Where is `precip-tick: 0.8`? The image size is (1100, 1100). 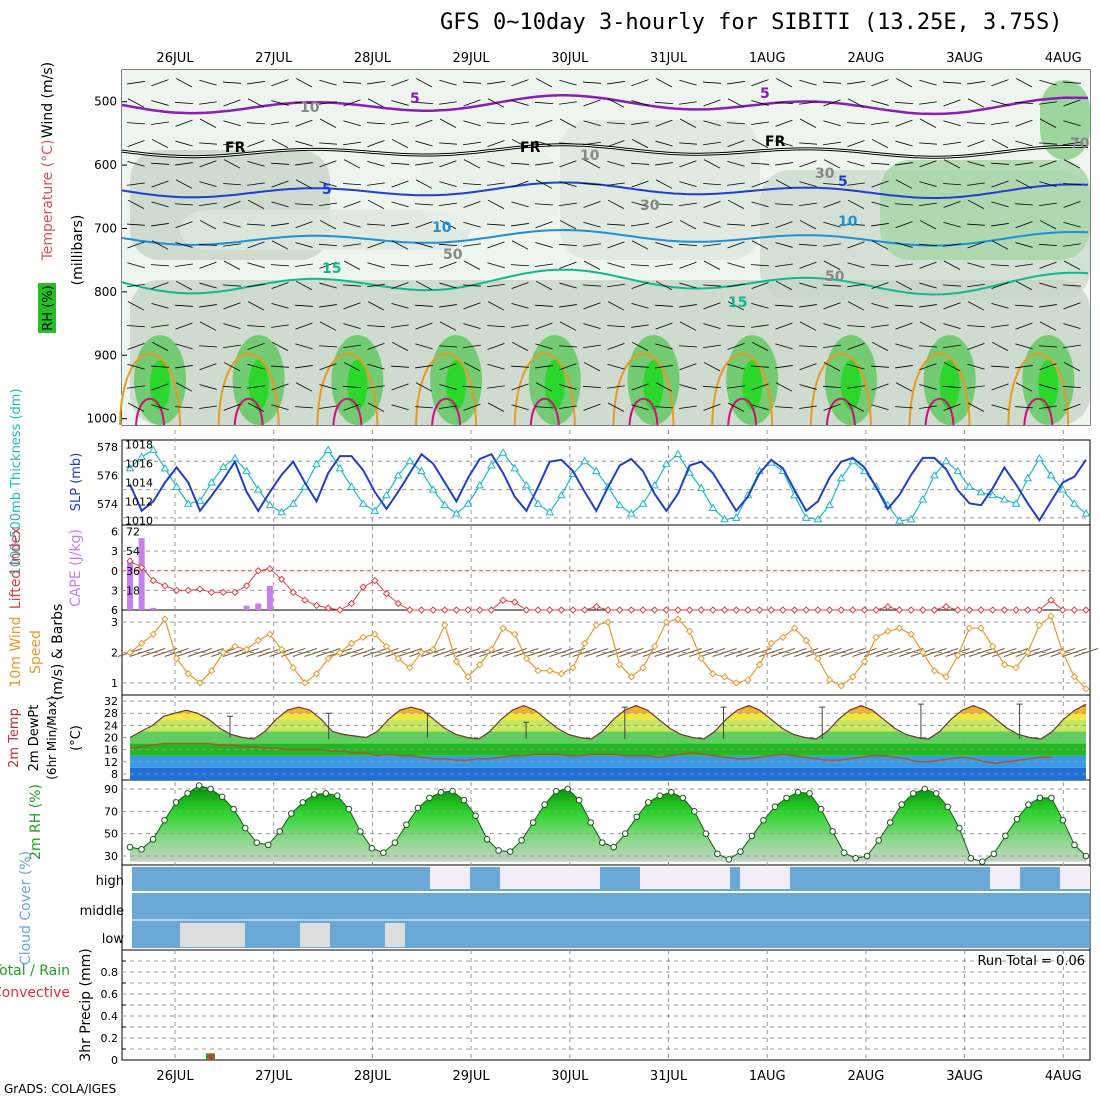 precip-tick: 0.8 is located at coordinates (110, 972).